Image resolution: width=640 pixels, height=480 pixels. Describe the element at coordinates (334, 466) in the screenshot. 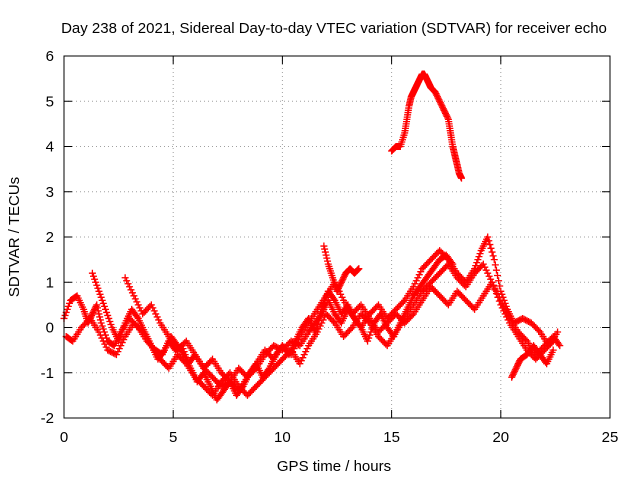

I see `x-axis-label: GPS time / hours` at that location.